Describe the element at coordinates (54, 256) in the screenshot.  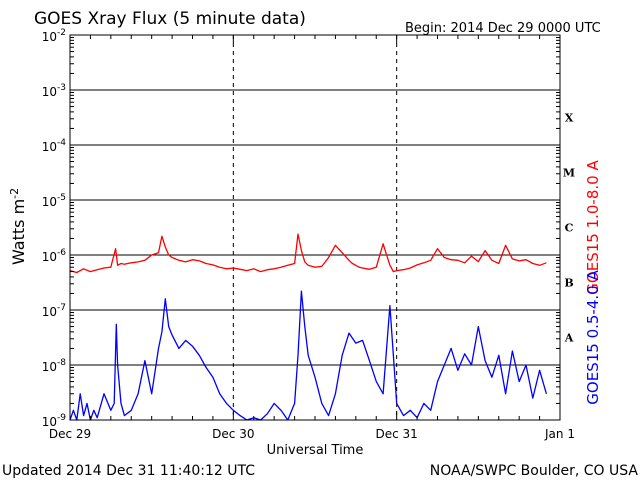
I see `y-tick-label: 10⁻⁶` at that location.